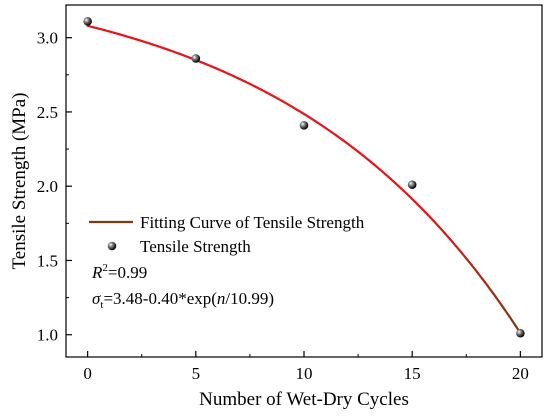 The image size is (550, 417). I want to click on x-tick-label: 10, so click(304, 373).